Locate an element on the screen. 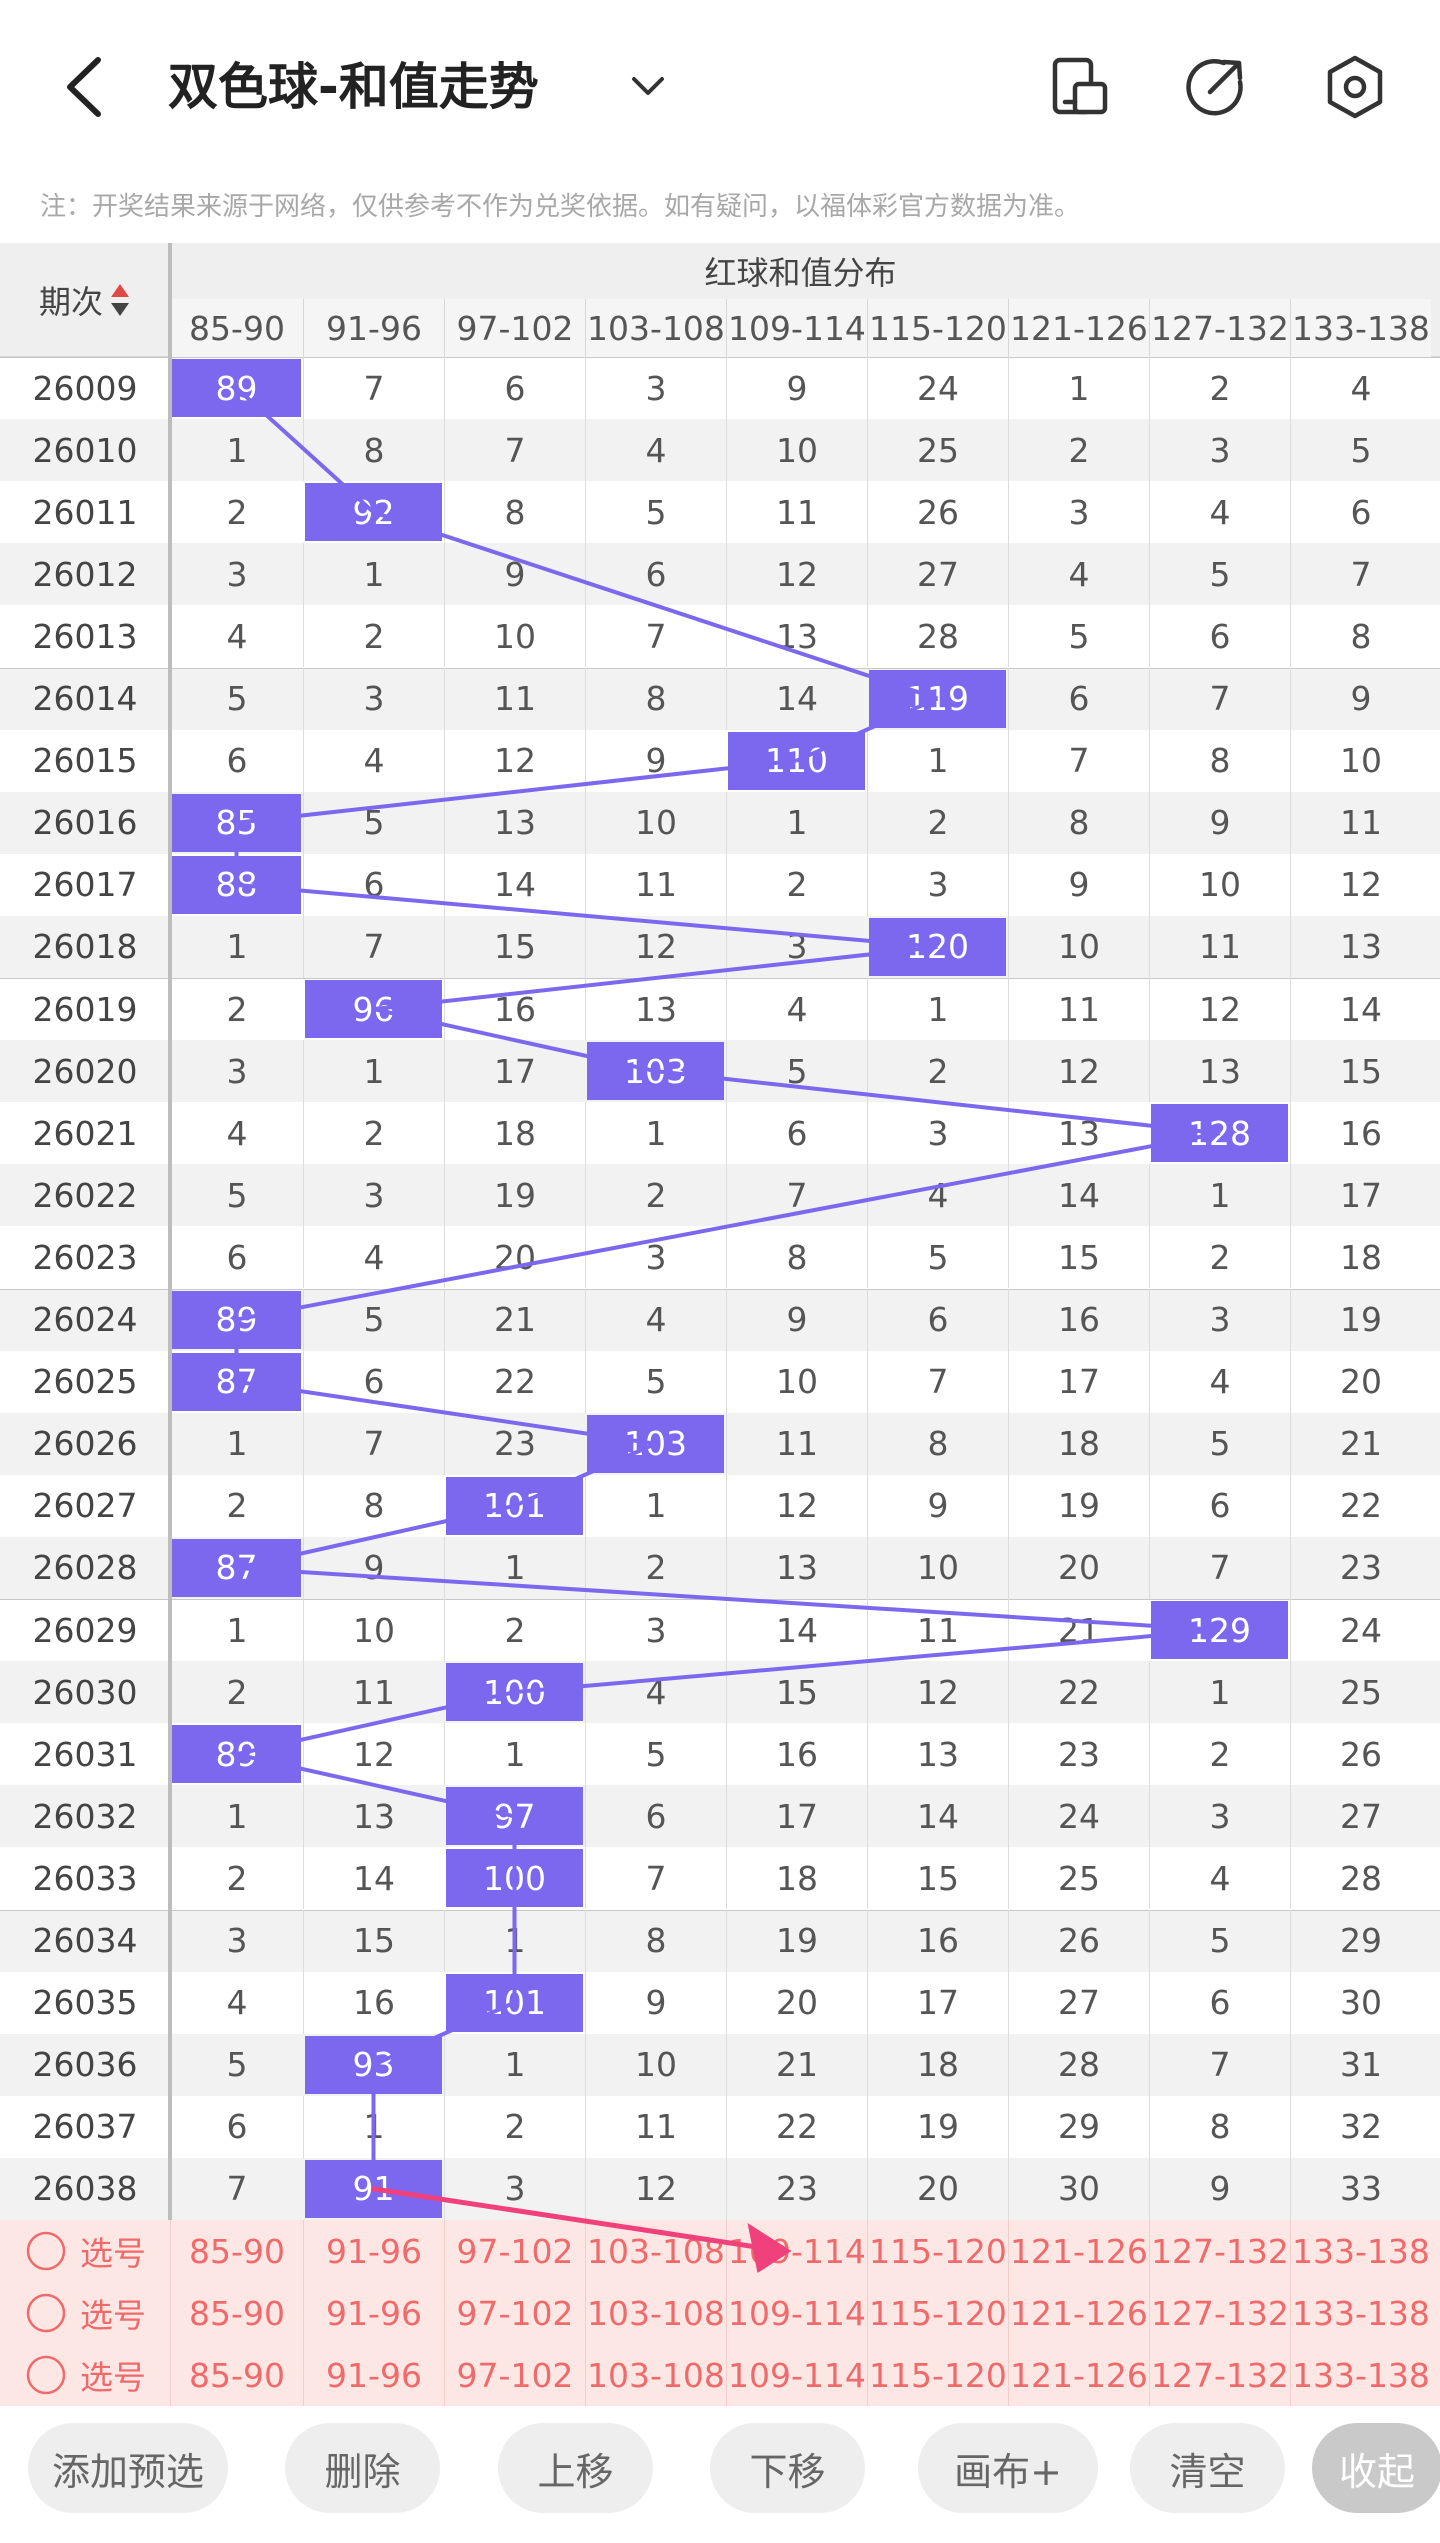 The image size is (1440, 2543). miss-cell: 8 is located at coordinates (373, 1505).